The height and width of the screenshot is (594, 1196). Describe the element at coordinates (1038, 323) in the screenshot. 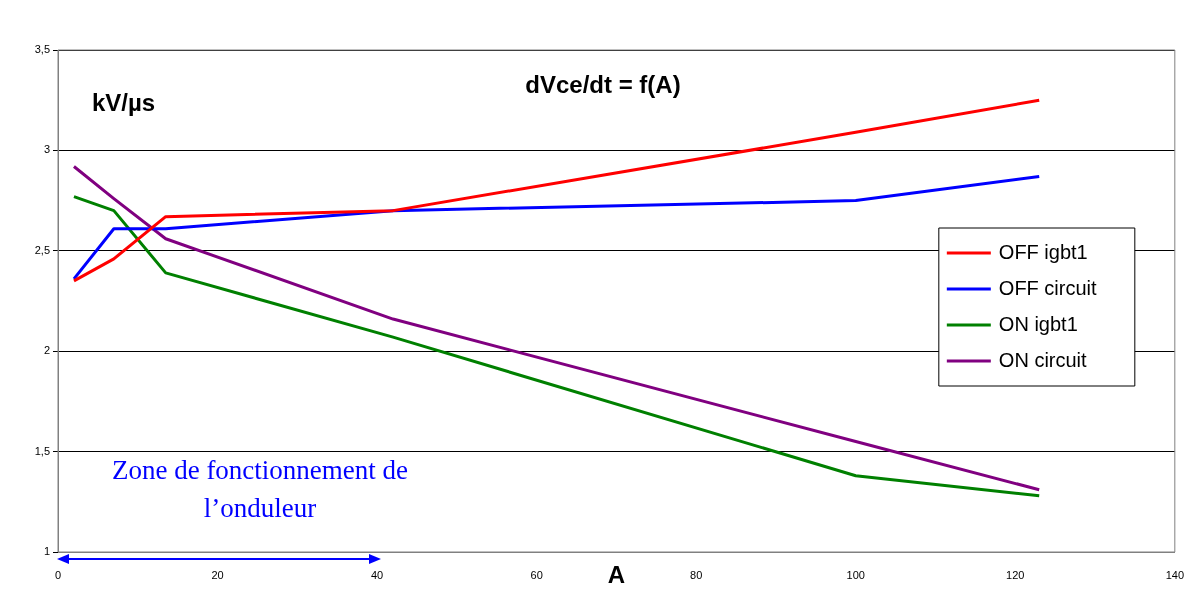

I see `legend-label: ON igbt1` at that location.